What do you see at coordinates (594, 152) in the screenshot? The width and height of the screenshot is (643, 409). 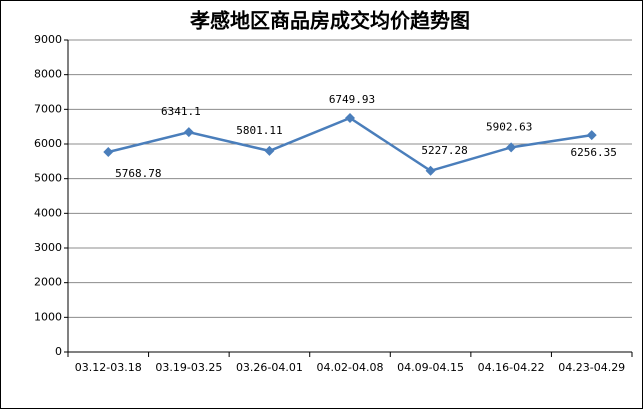 I see `data-label: 6256.35` at bounding box center [594, 152].